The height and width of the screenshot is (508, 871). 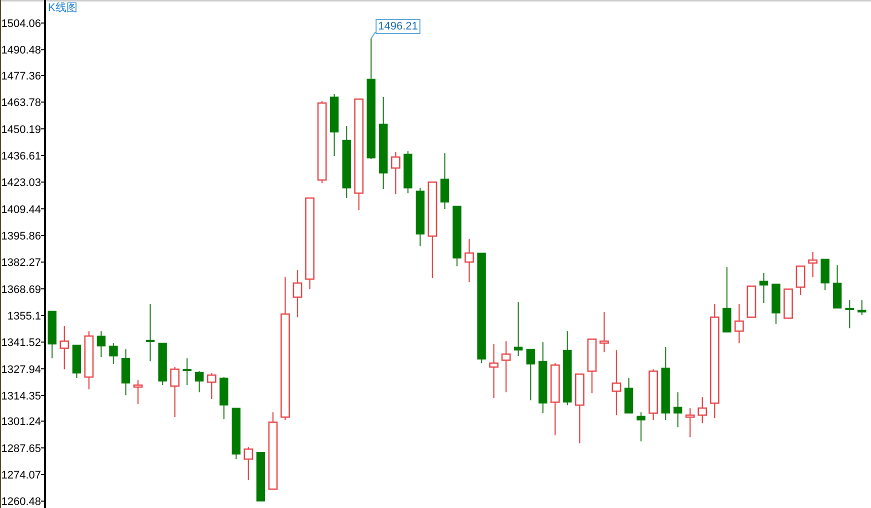 I want to click on annotation: 1496.21, so click(x=398, y=26).